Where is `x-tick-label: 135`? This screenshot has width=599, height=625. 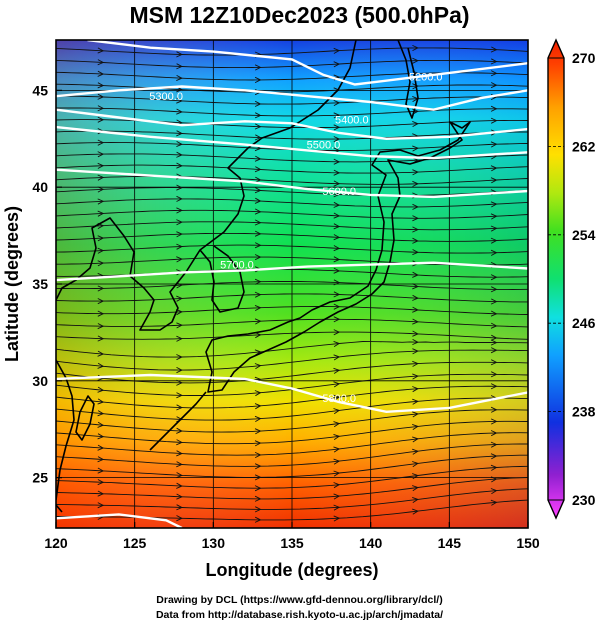
x-tick-label: 135 is located at coordinates (292, 543).